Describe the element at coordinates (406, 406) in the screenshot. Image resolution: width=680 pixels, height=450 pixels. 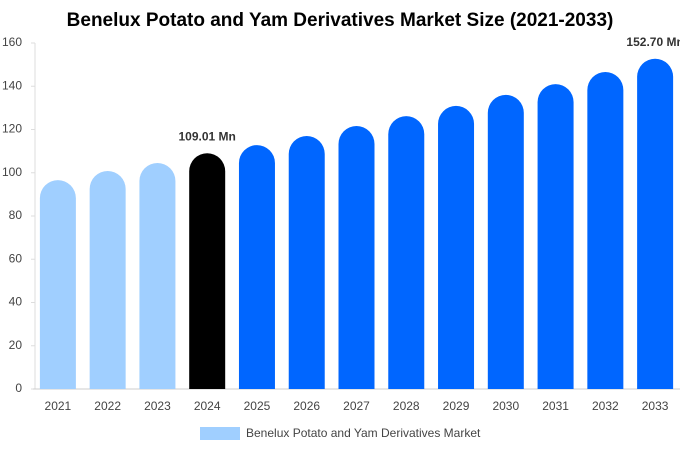
I see `x-tick-label: 2028` at that location.